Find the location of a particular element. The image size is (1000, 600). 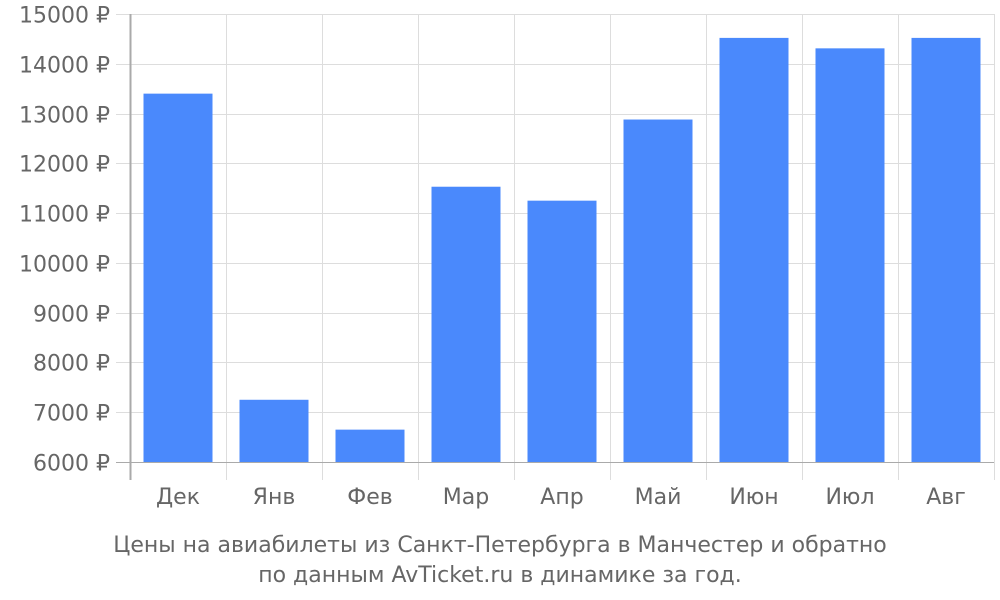

x-tick-label: Янв is located at coordinates (274, 497).